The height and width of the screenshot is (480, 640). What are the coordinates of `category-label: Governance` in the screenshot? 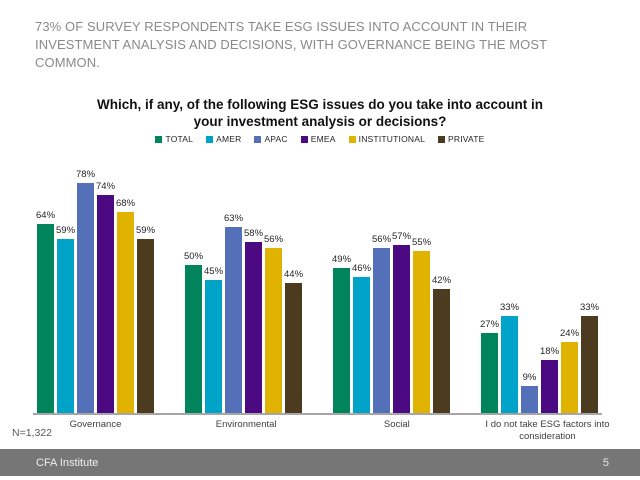 It's located at (95, 431).